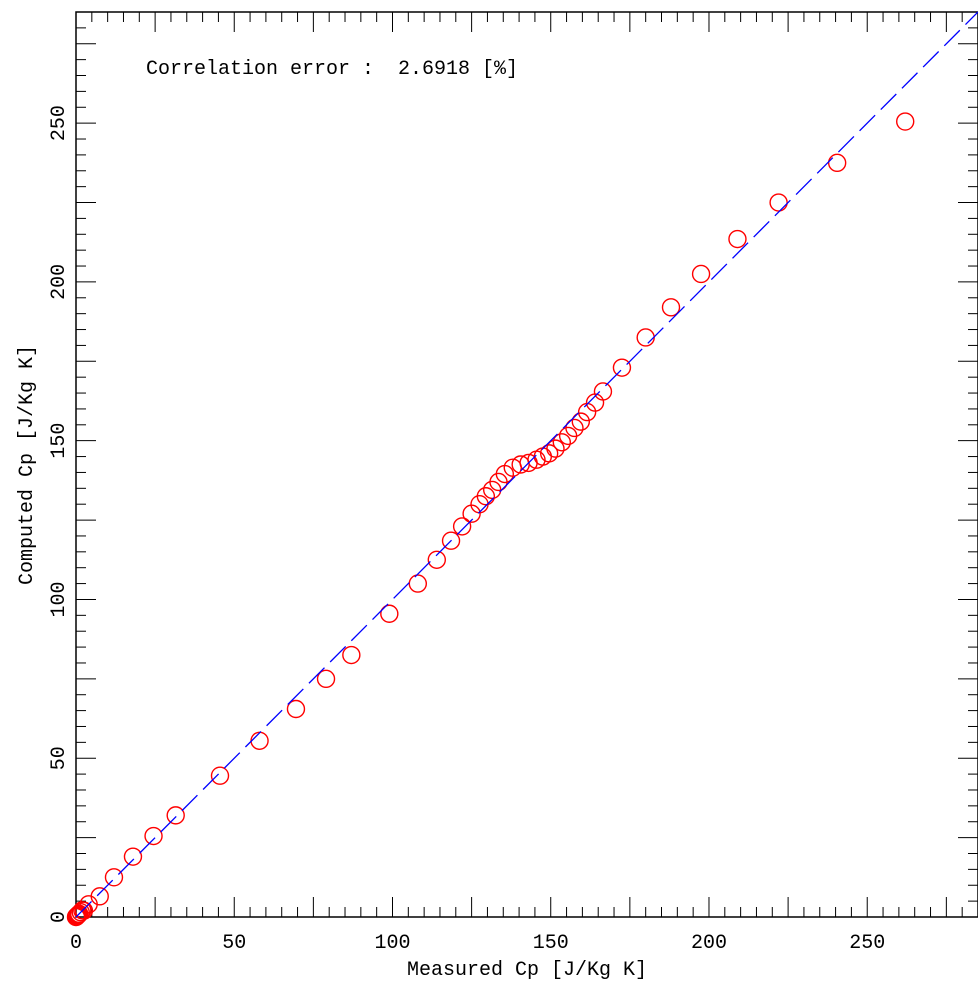 This screenshot has height=987, width=978. What do you see at coordinates (59, 282) in the screenshot?
I see `y-tick-label: 200` at bounding box center [59, 282].